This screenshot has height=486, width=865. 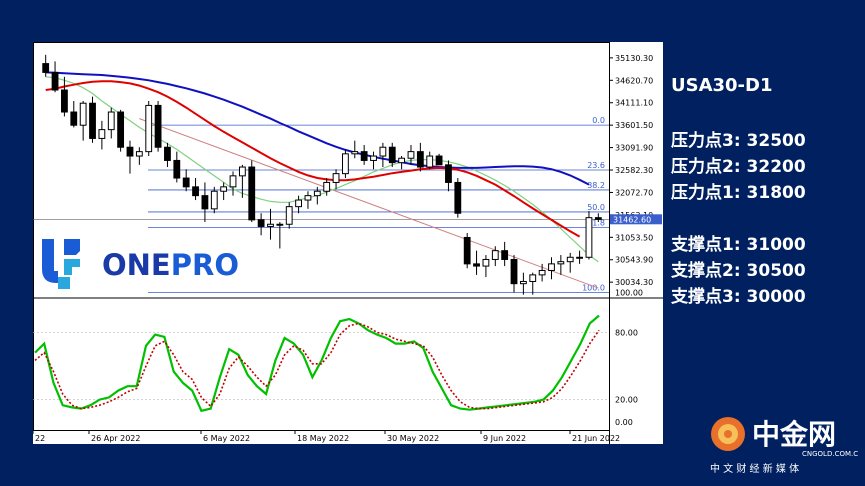 What do you see at coordinates (794, 434) in the screenshot?
I see `brand-name: 中金网` at bounding box center [794, 434].